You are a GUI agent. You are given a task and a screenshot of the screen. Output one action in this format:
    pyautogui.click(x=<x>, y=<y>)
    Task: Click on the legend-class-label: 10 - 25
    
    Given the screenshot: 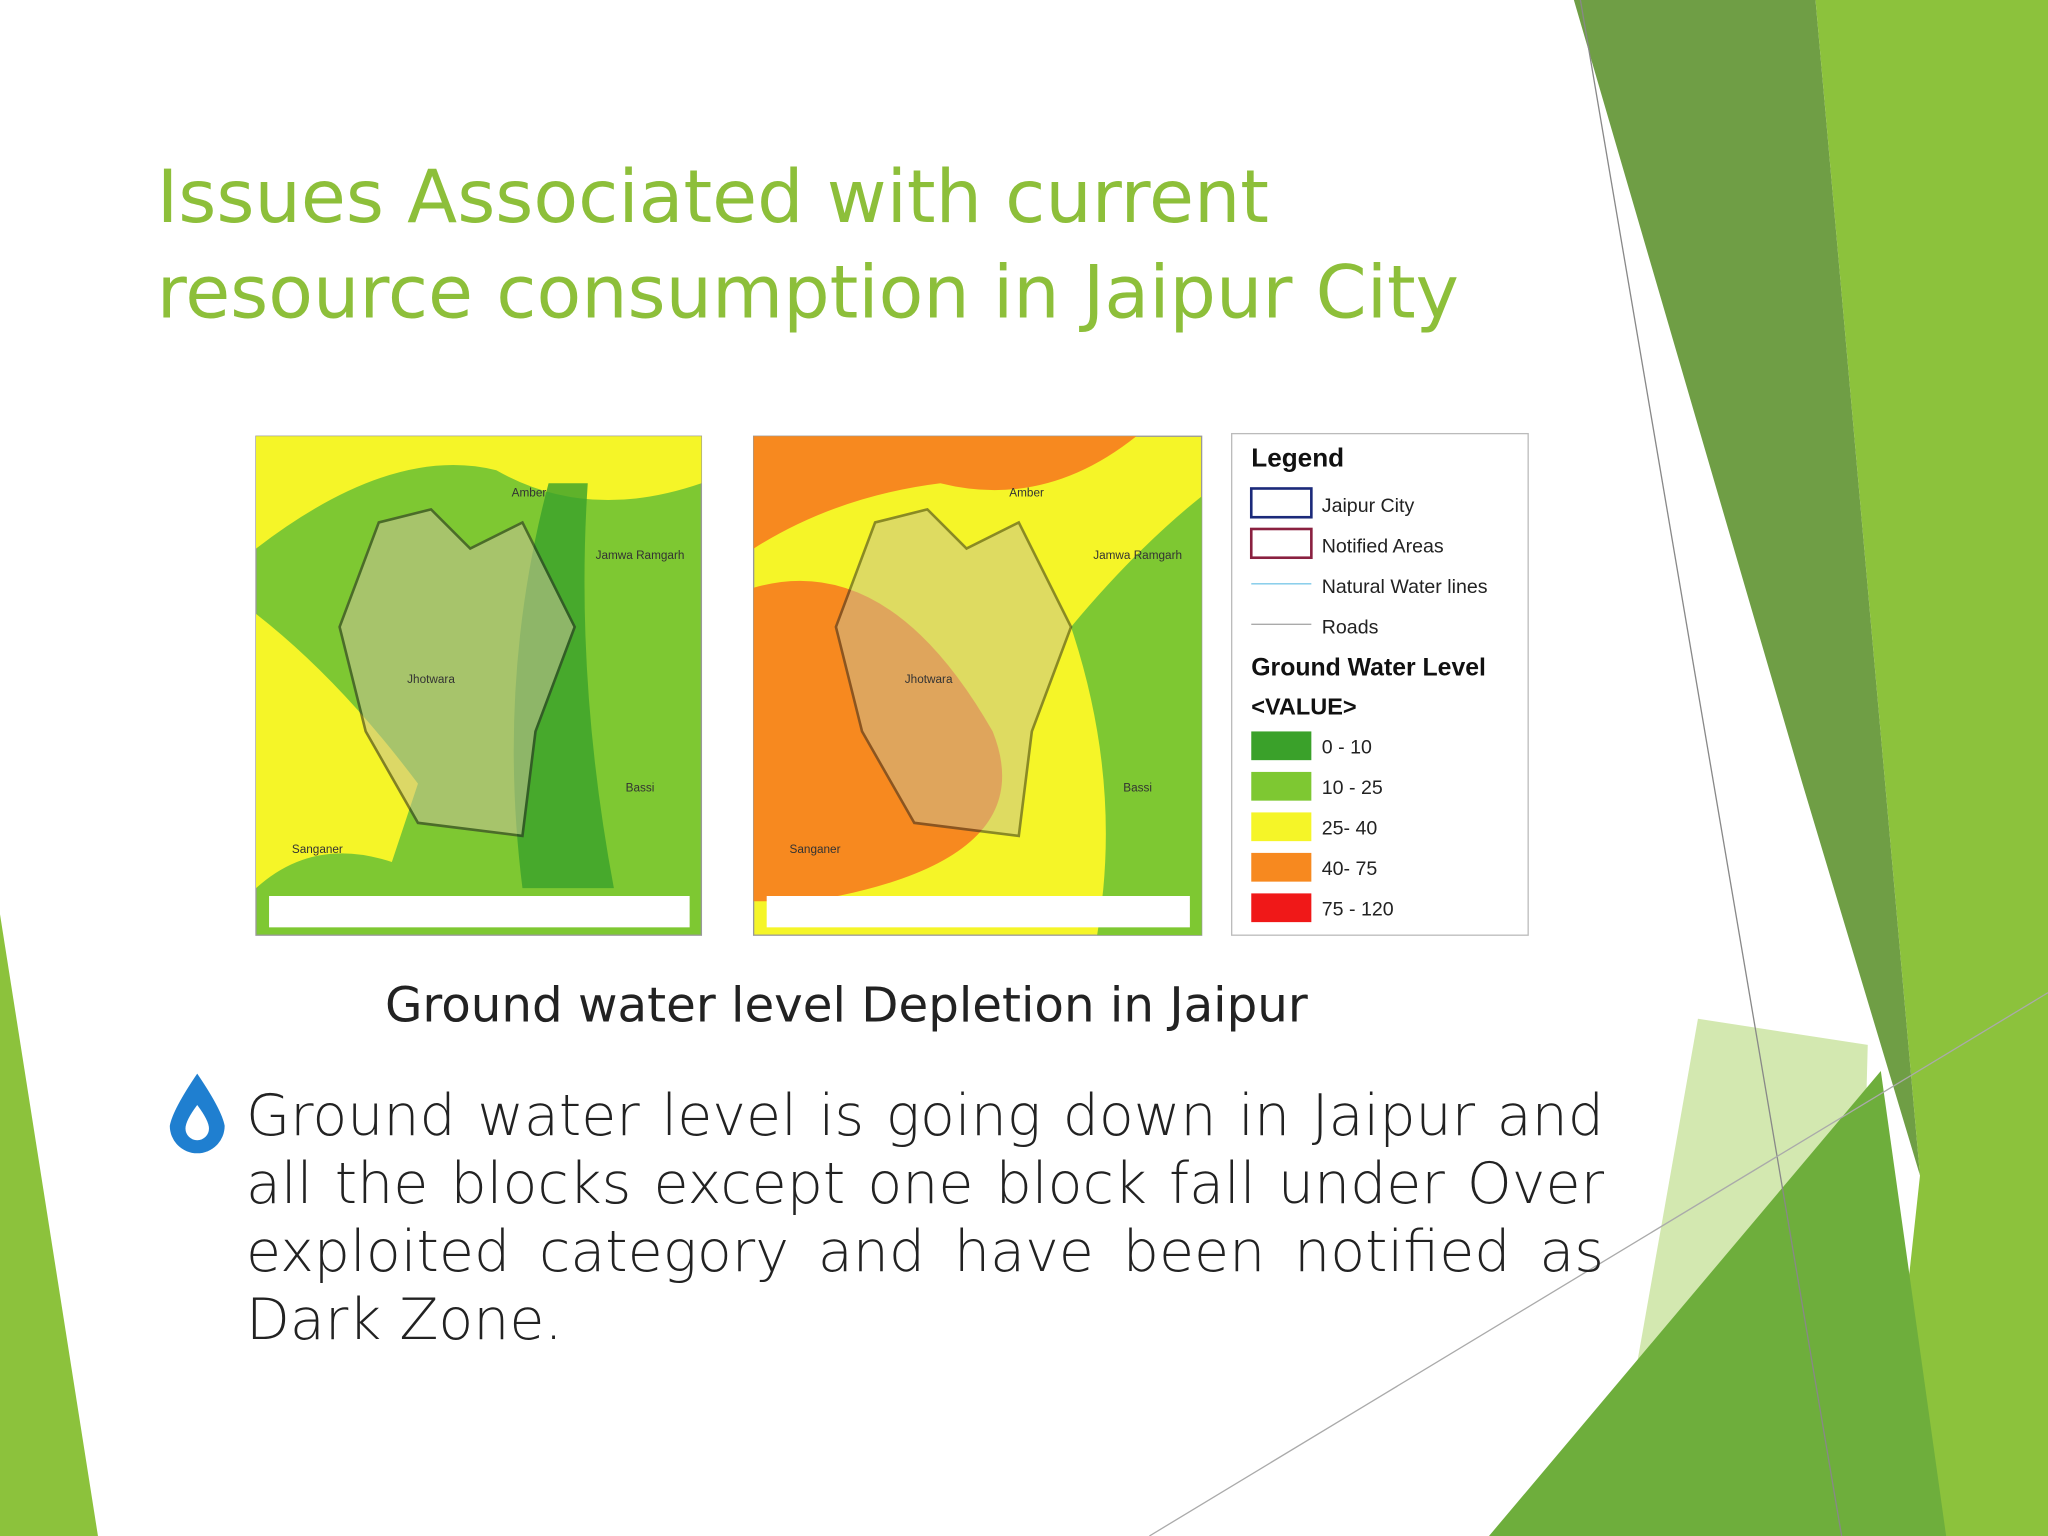 What is the action you would take?
    pyautogui.click(x=1352, y=788)
    